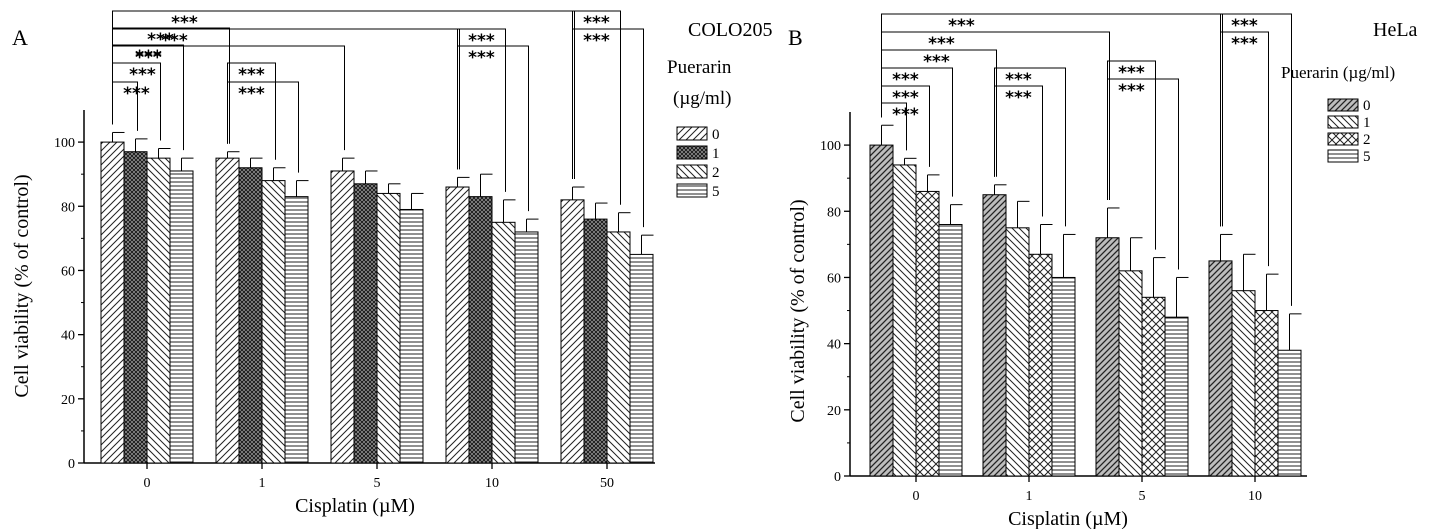  I want to click on panel-b-legend-label: 1, so click(1367, 123).